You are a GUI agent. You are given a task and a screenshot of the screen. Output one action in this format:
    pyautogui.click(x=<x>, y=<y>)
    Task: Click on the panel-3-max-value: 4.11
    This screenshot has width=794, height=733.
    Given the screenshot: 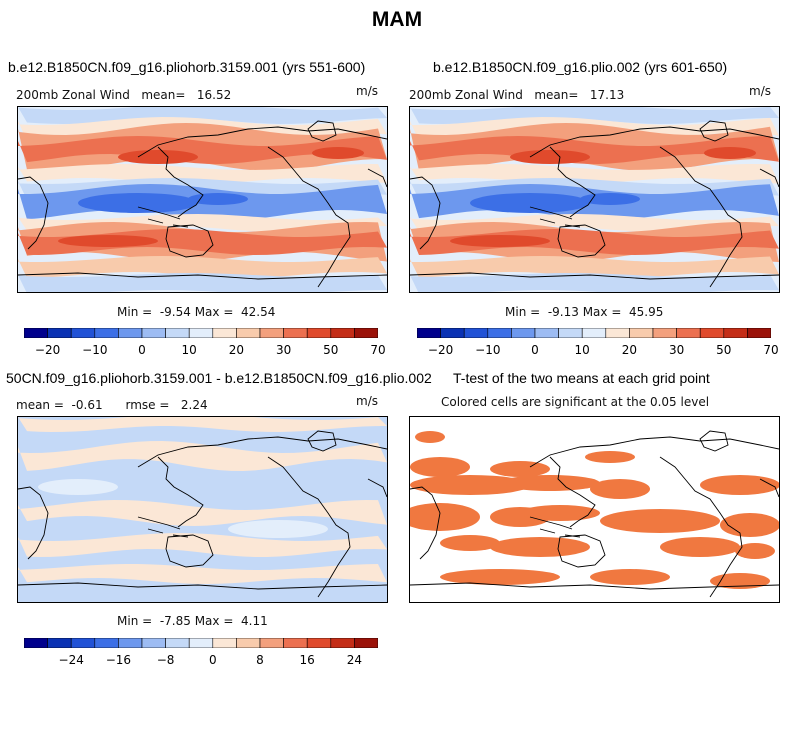 What is the action you would take?
    pyautogui.click(x=254, y=621)
    